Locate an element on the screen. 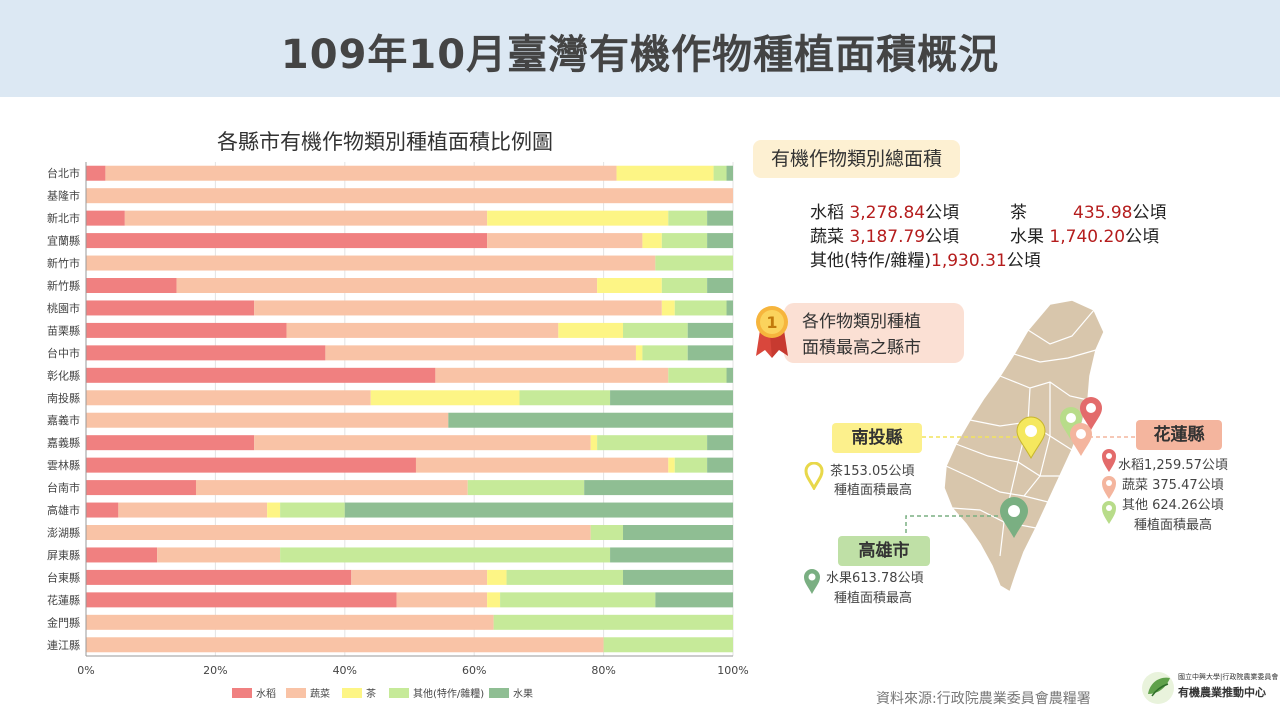 The width and height of the screenshot is (1280, 720). total-tea: 茶 435.98公頃 is located at coordinates (1088, 210).